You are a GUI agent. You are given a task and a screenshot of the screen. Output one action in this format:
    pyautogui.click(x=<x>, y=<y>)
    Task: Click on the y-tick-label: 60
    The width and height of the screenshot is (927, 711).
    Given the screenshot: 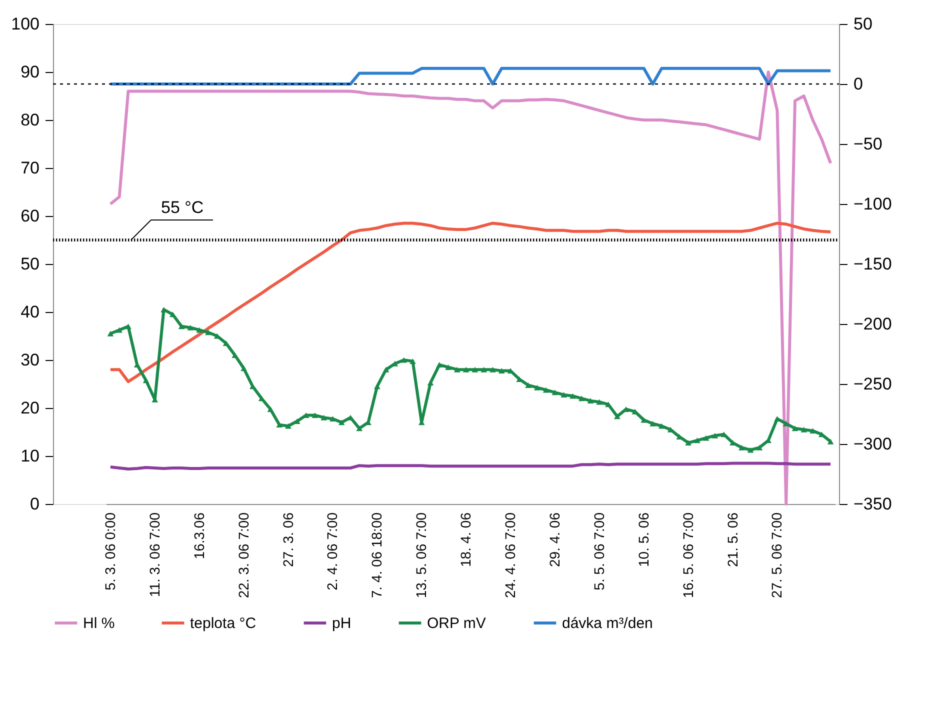 What is the action you would take?
    pyautogui.click(x=30, y=216)
    